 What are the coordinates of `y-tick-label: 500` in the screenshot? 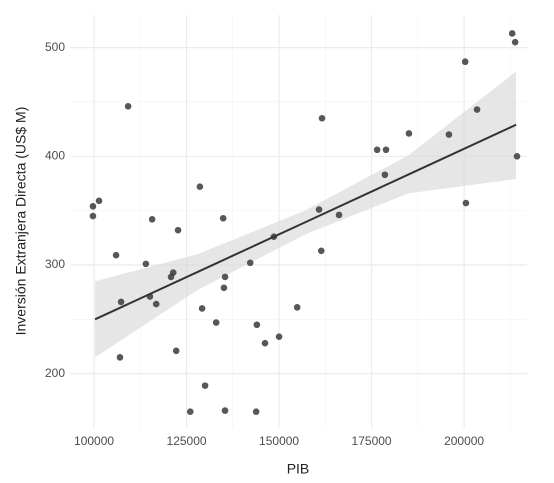 It's located at (55, 47).